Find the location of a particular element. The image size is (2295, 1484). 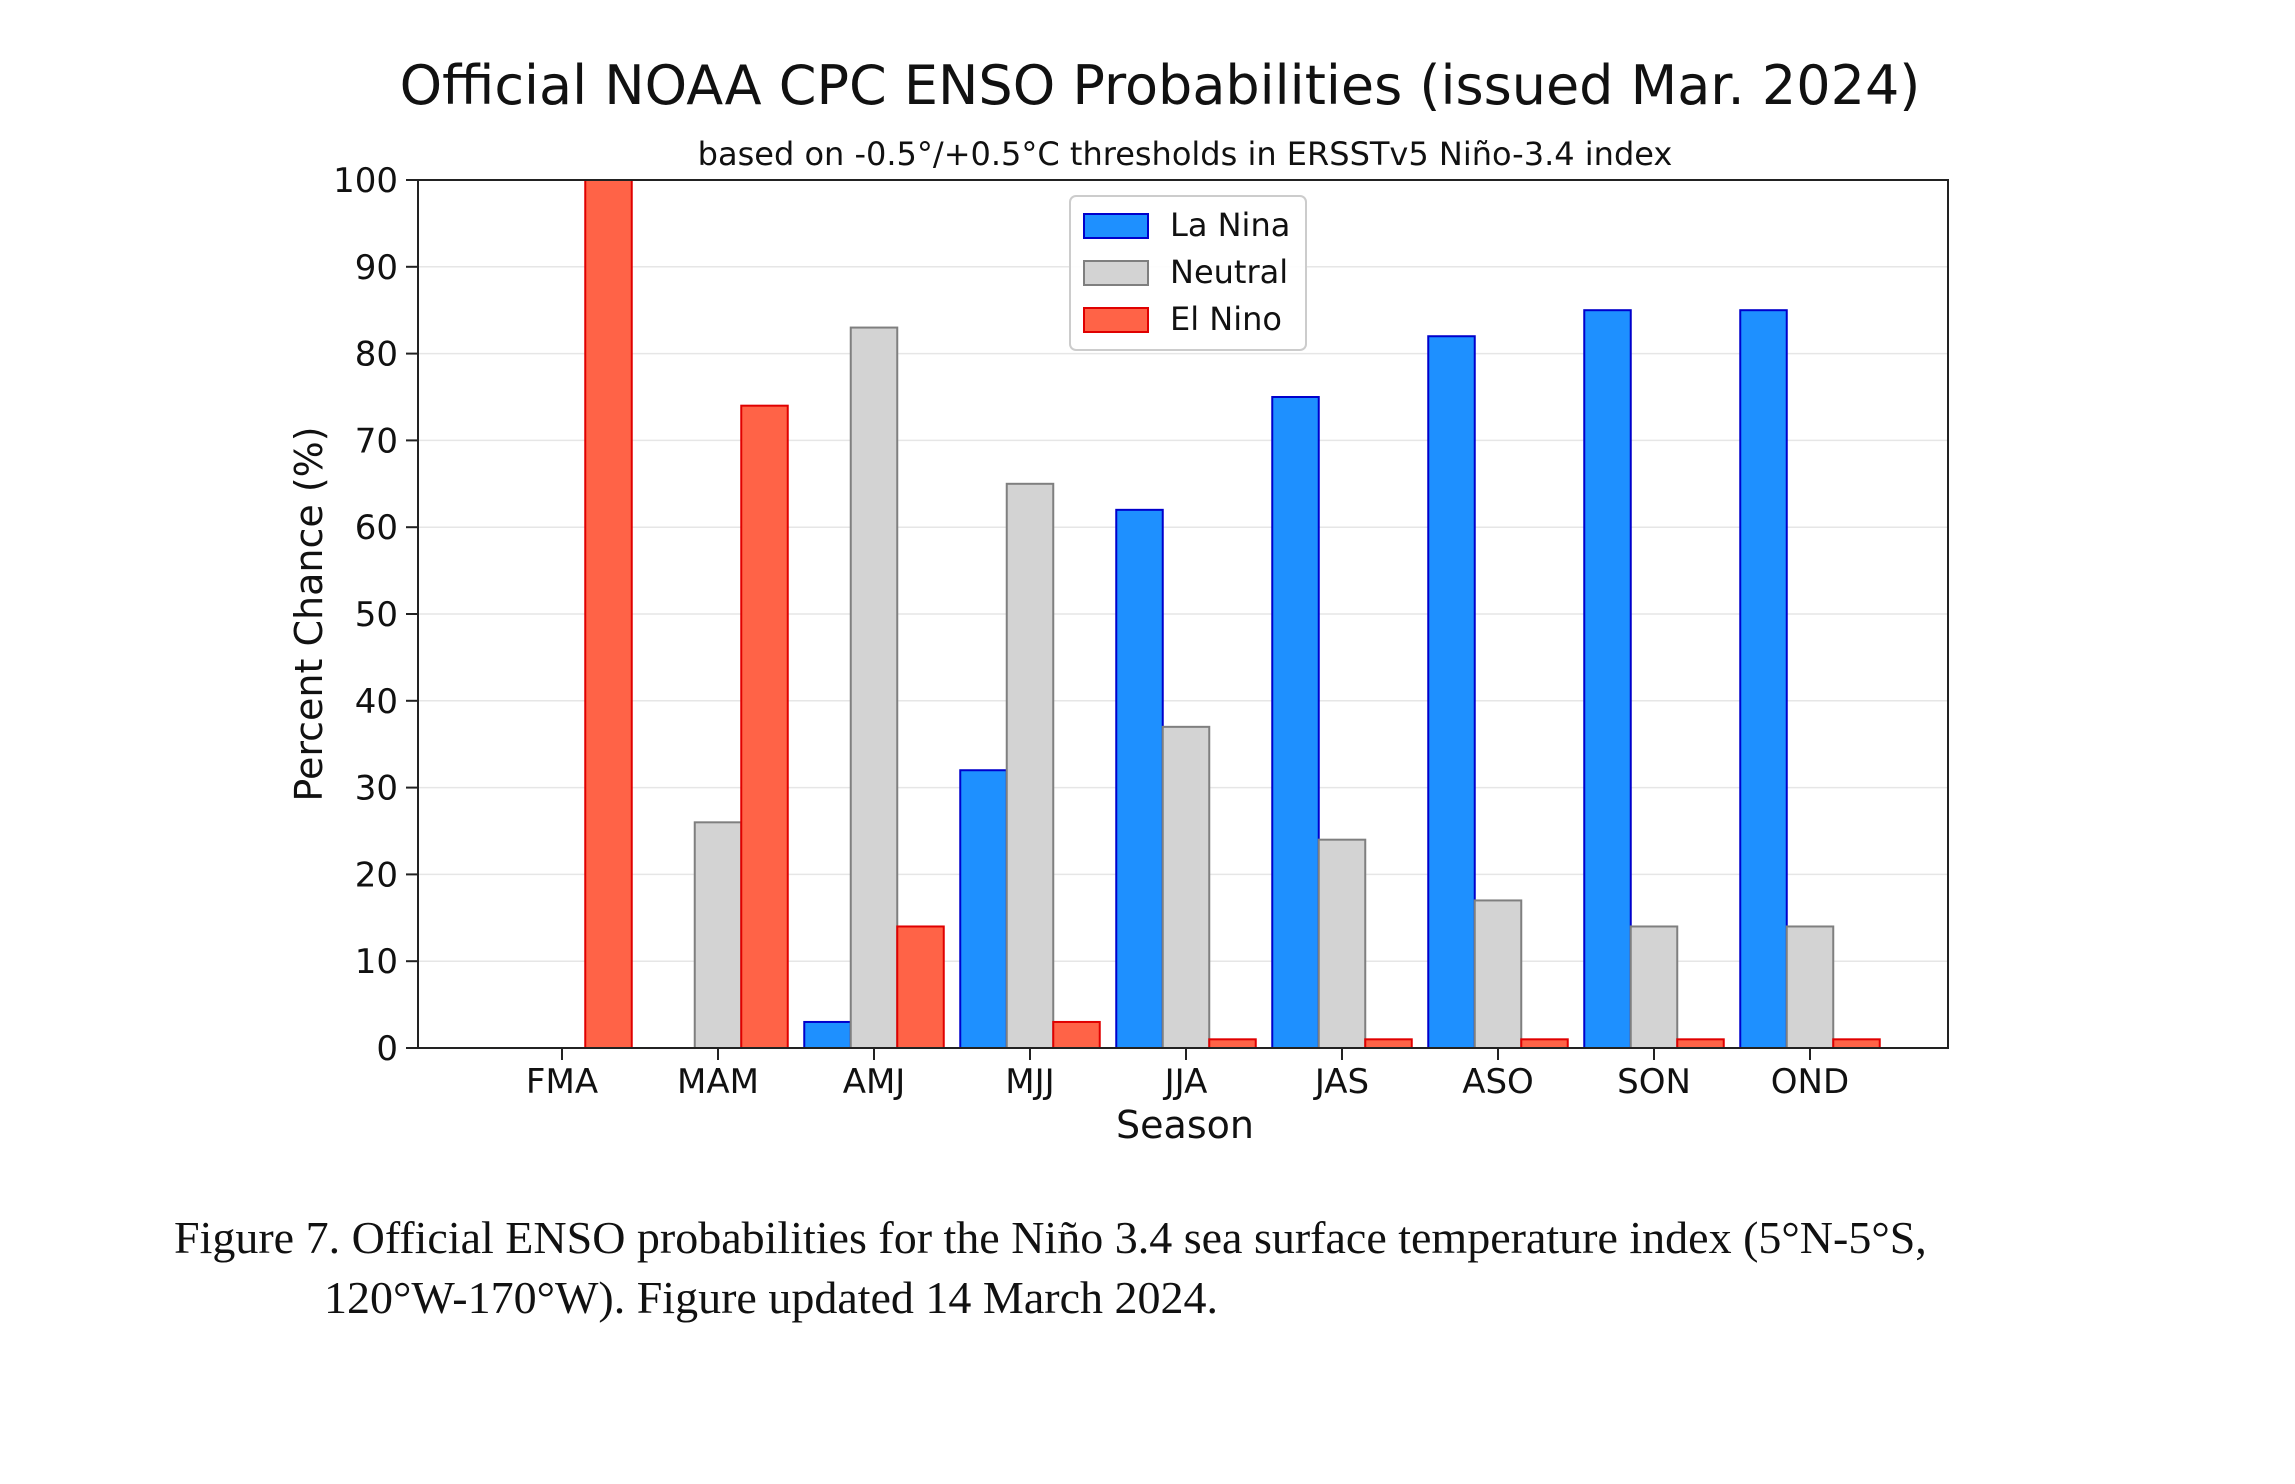

bar-neutral-jja is located at coordinates (1186, 887).